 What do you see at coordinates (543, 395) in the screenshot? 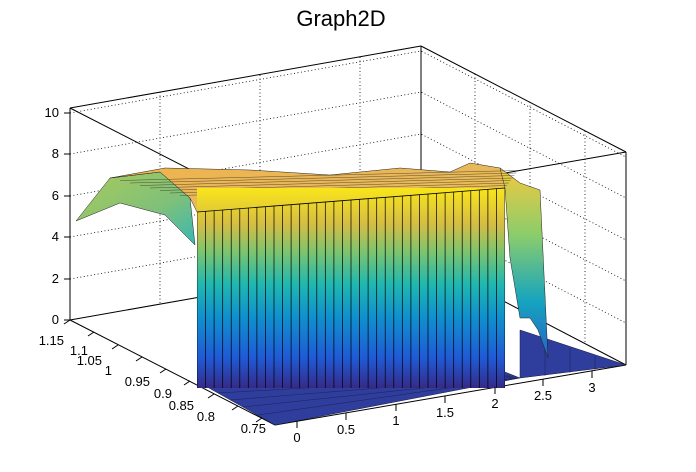
I see `x-tick-label: 2.5` at bounding box center [543, 395].